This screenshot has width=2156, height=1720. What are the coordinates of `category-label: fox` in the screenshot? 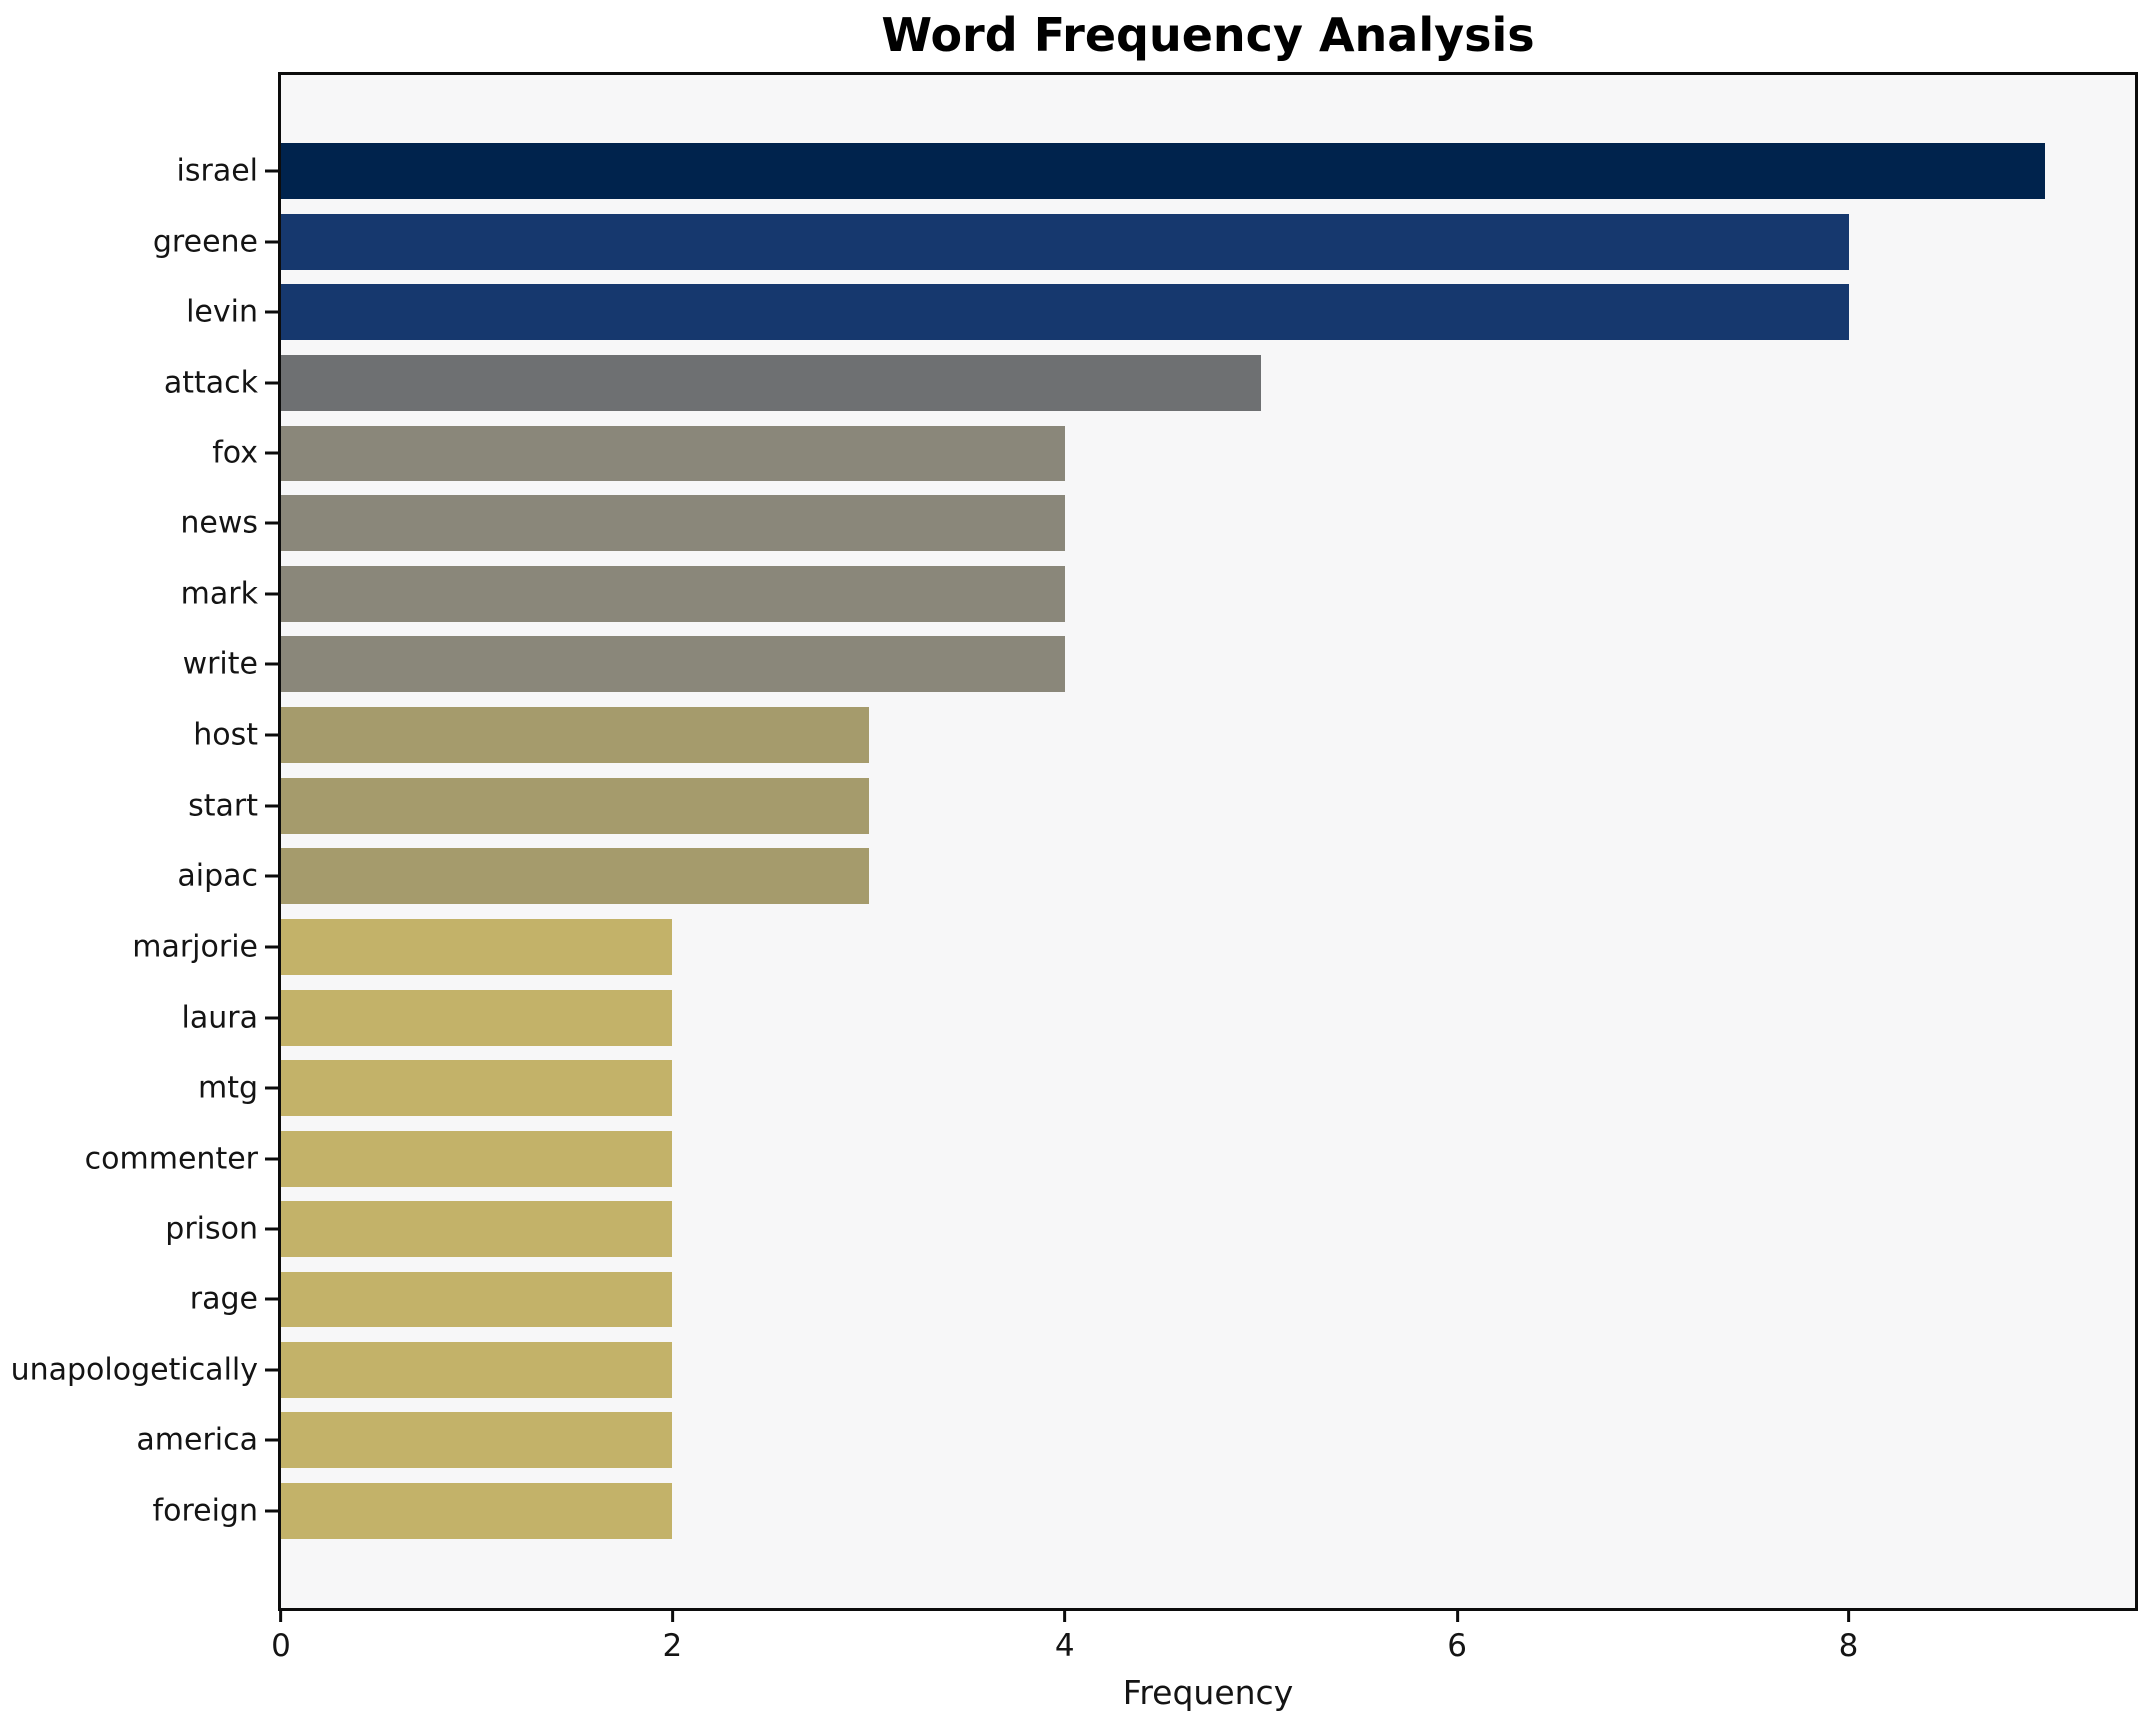 It's located at (235, 452).